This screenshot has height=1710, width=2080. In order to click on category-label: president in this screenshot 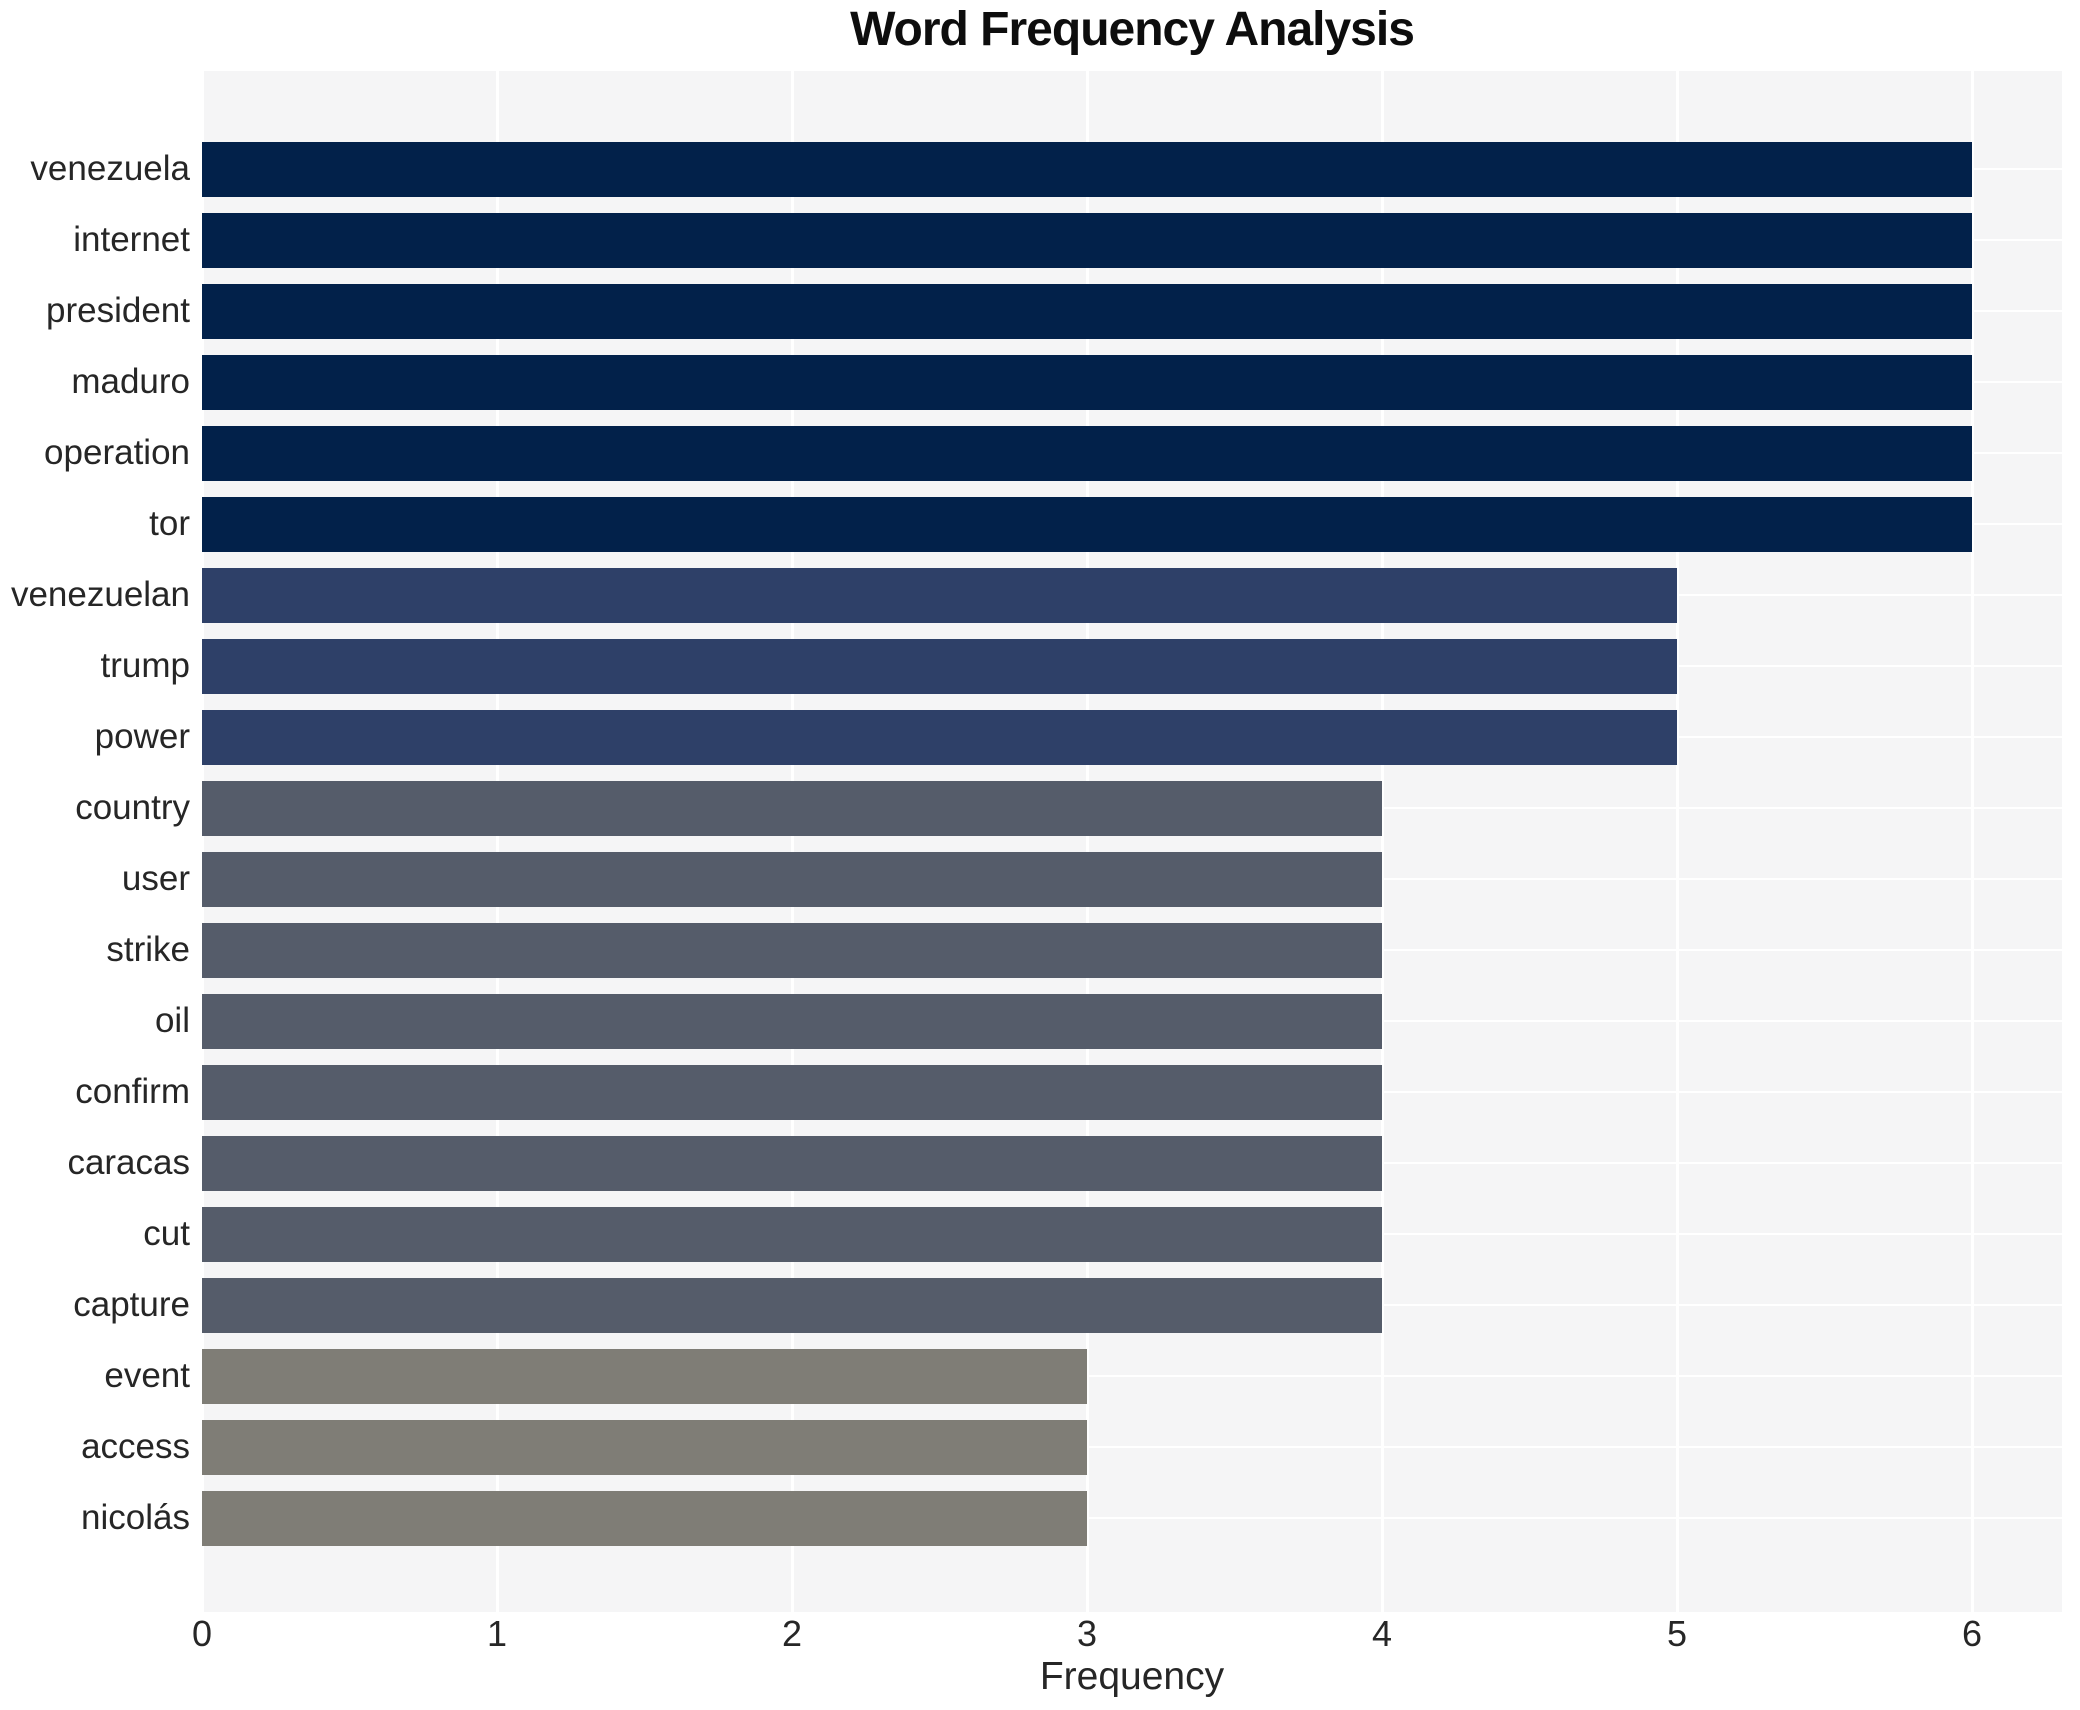, I will do `click(118, 310)`.